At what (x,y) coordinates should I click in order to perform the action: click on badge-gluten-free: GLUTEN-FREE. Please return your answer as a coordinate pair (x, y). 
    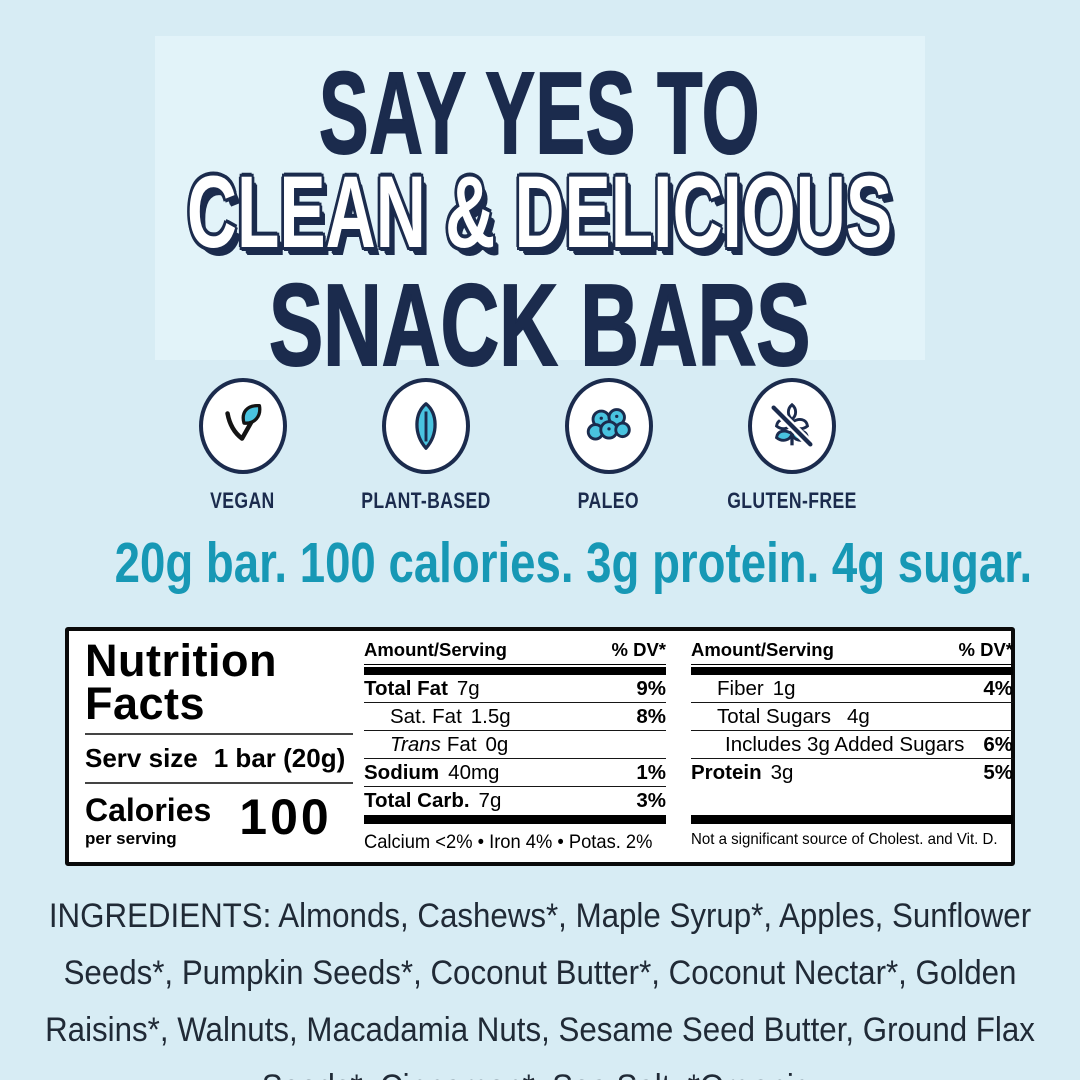
    Looking at the image, I should click on (792, 446).